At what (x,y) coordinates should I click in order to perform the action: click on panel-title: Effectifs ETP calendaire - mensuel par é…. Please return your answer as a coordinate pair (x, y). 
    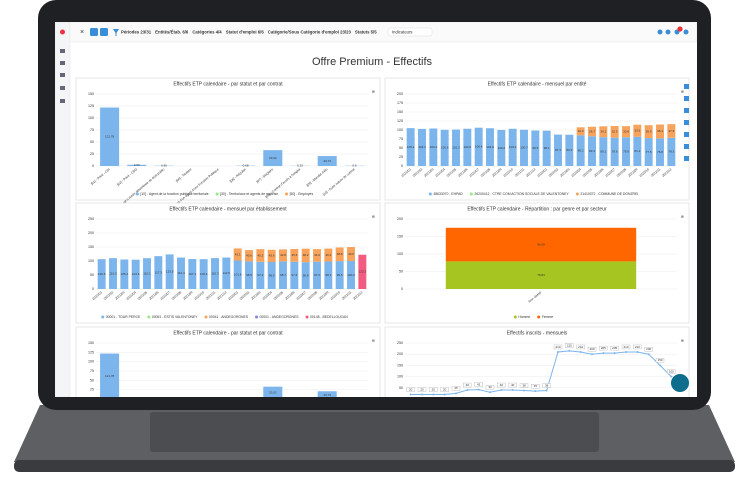
    Looking at the image, I should click on (228, 209).